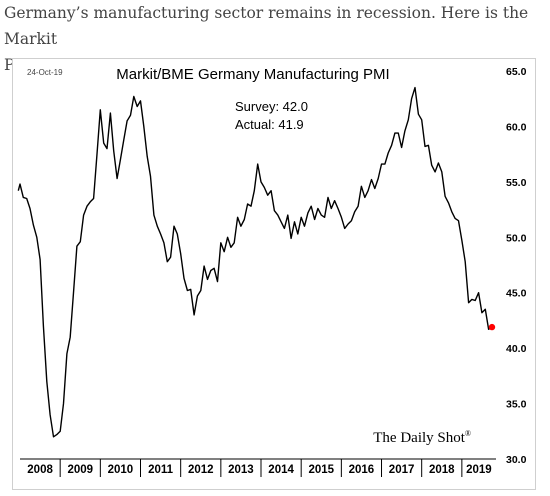 The image size is (550, 496). I want to click on x-tick-label: 2017, so click(402, 470).